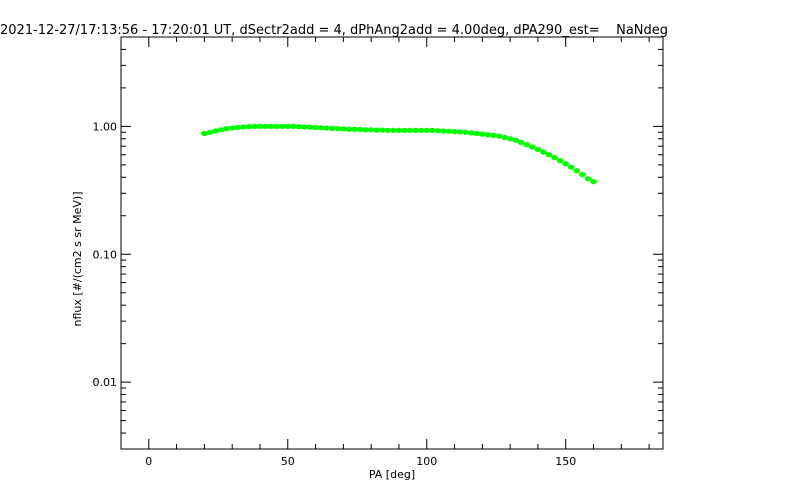  Describe the element at coordinates (105, 382) in the screenshot. I see `y-tick-label: 0.01` at that location.